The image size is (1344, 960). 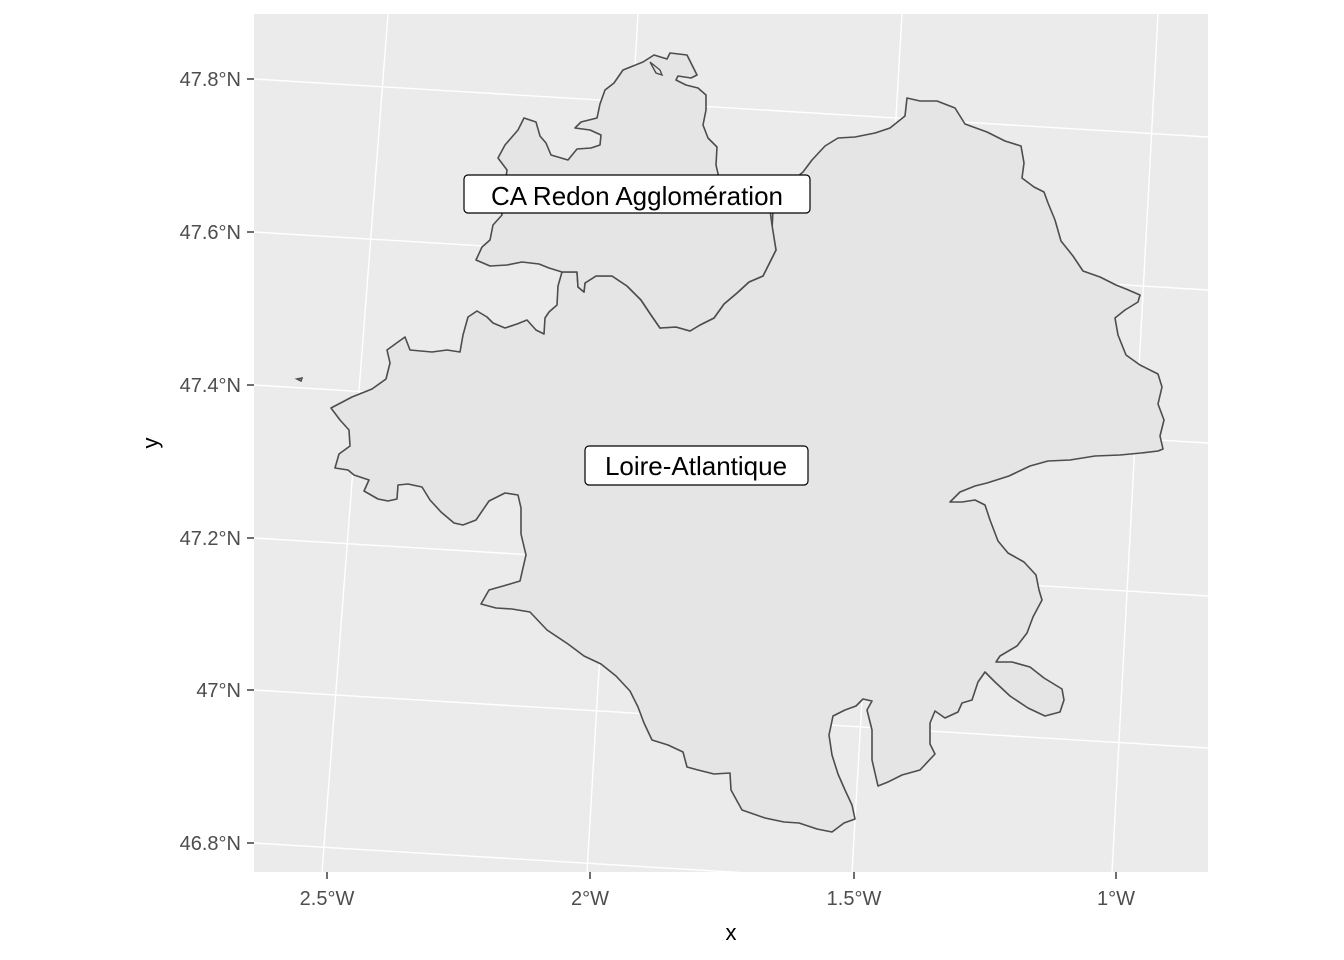 I want to click on y-tick-label: 47.6°N, so click(x=210, y=233).